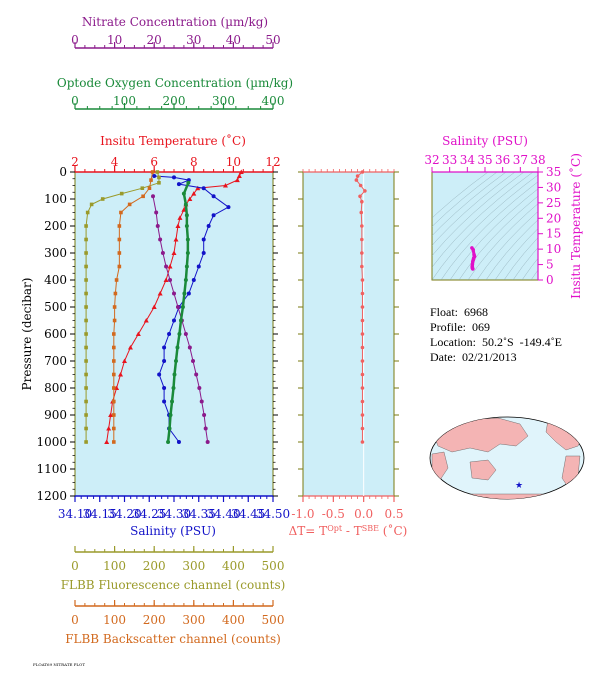 Image resolution: width=608 pixels, height=684 pixels. What do you see at coordinates (468, 160) in the screenshot?
I see `ts-x-tick-label: 34` at bounding box center [468, 160].